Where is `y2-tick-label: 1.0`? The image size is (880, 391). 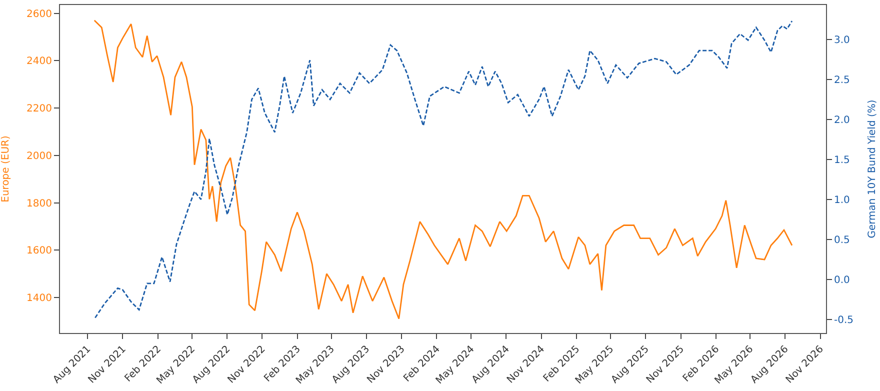
y2-tick-label: 1.0 is located at coordinates (842, 200).